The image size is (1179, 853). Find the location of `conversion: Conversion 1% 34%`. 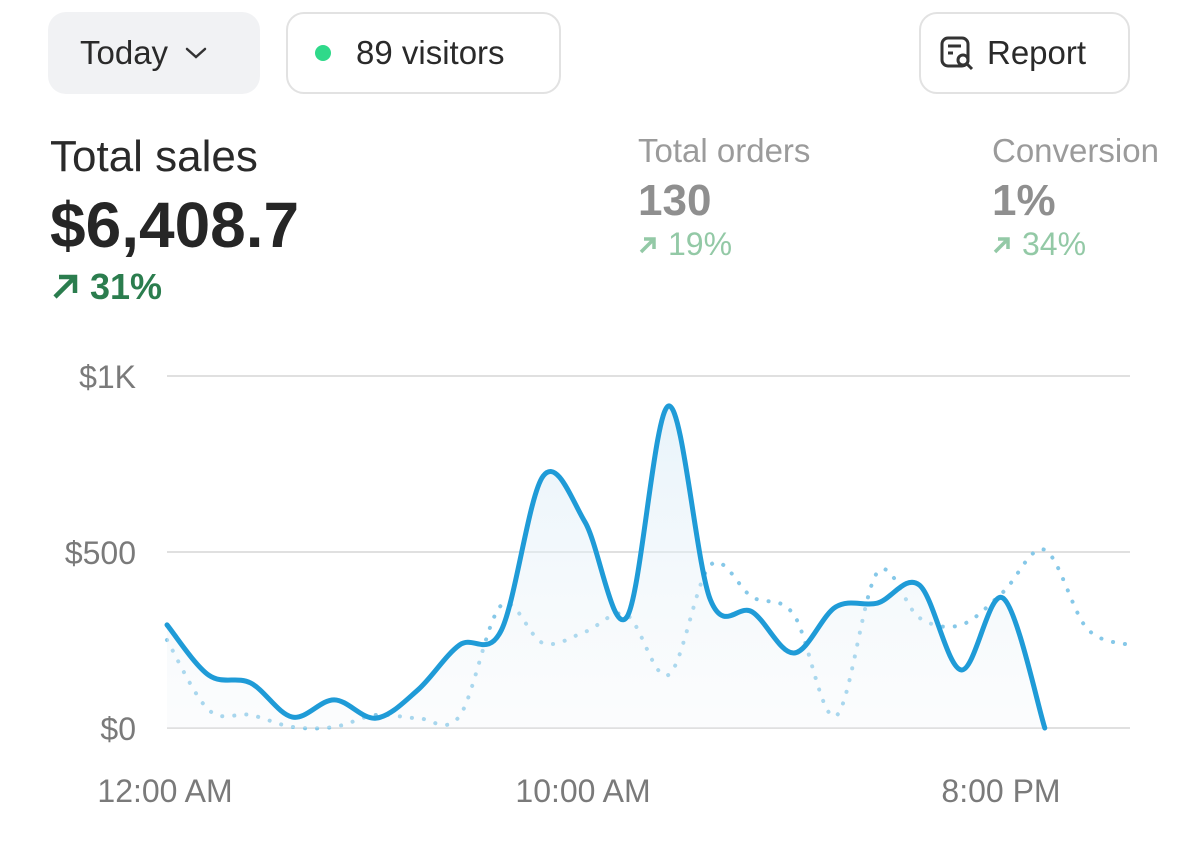

conversion: Conversion 1% 34% is located at coordinates (1075, 197).